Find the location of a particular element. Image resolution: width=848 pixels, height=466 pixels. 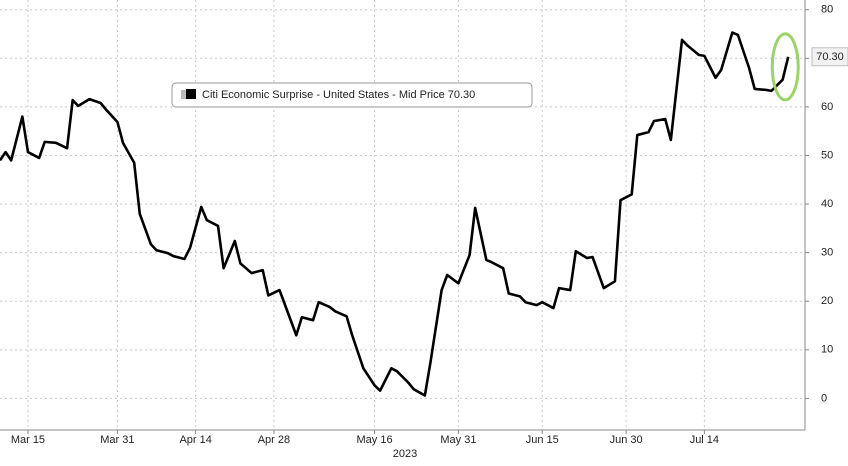

x-tick-label: Apr 28 is located at coordinates (274, 440).